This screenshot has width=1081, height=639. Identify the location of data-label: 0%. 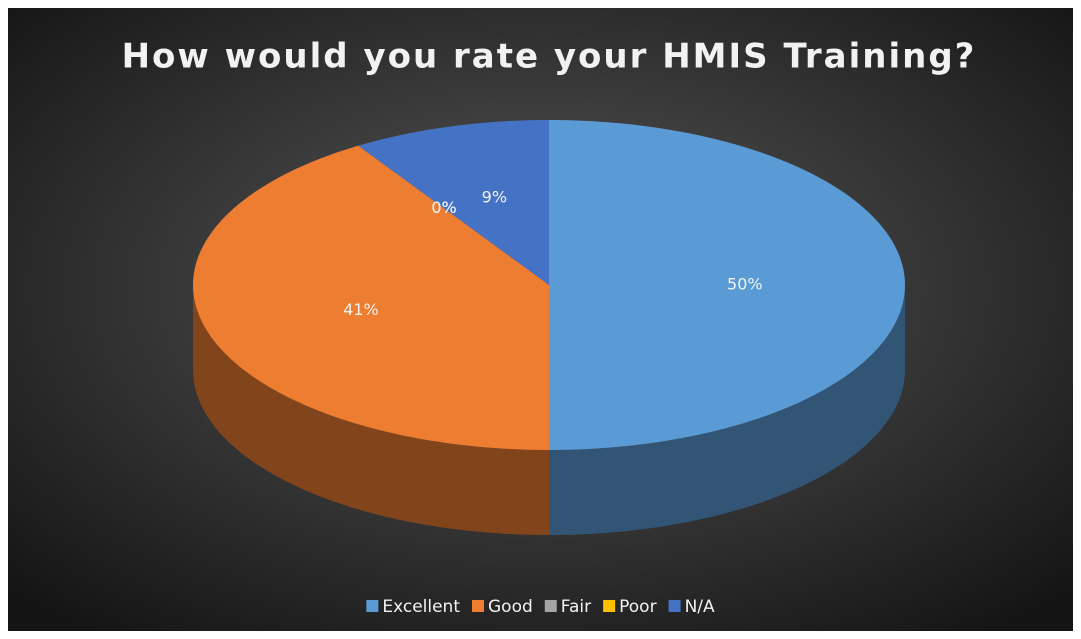
(443, 207).